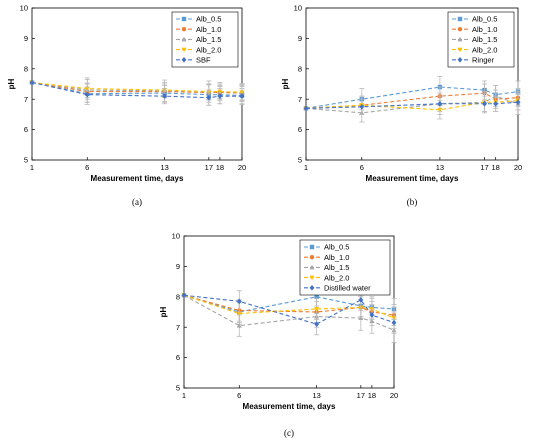 Image resolution: width=550 pixels, height=443 pixels. What do you see at coordinates (412, 202) in the screenshot?
I see `panel-label: (b)` at bounding box center [412, 202].